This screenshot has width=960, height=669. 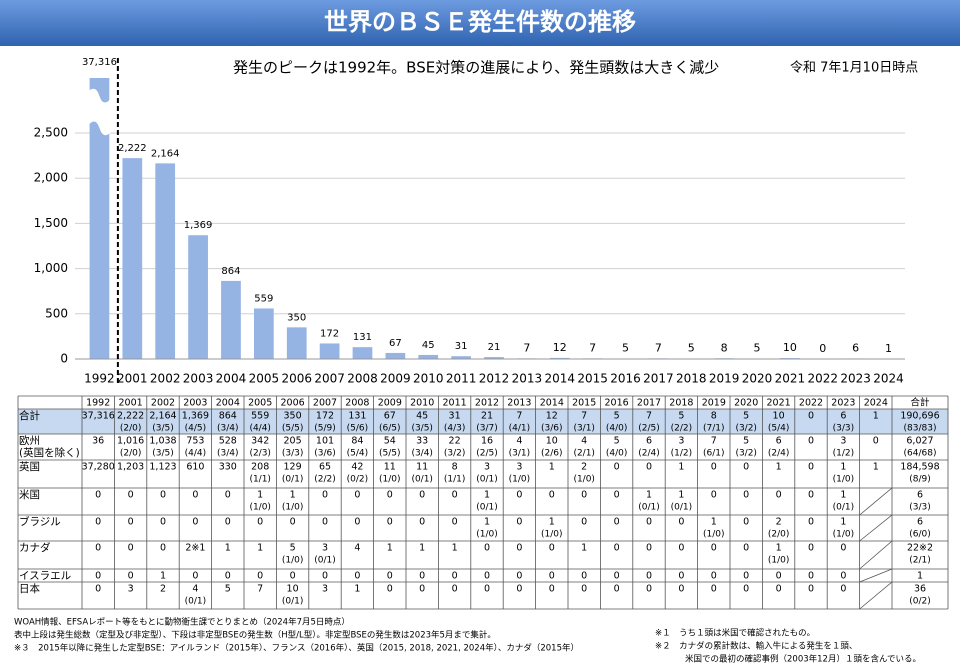 I want to click on cell-value: 342, so click(x=260, y=441).